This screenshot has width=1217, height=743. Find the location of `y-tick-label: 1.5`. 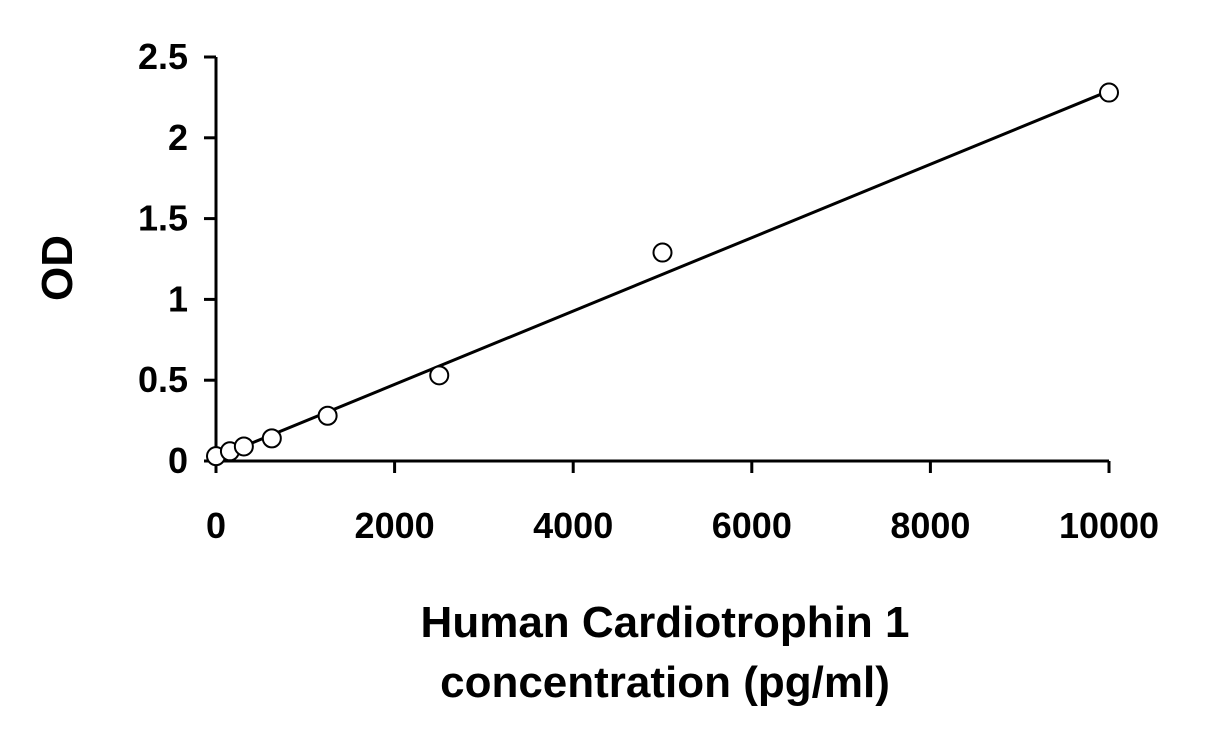

y-tick-label: 1.5 is located at coordinates (163, 218).